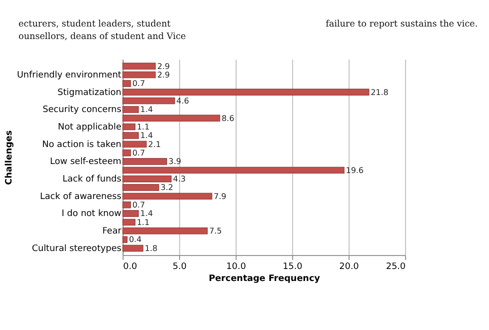 The width and height of the screenshot is (489, 330). Describe the element at coordinates (95, 25) in the screenshot. I see `text: ecturers, student leaders, student` at that location.